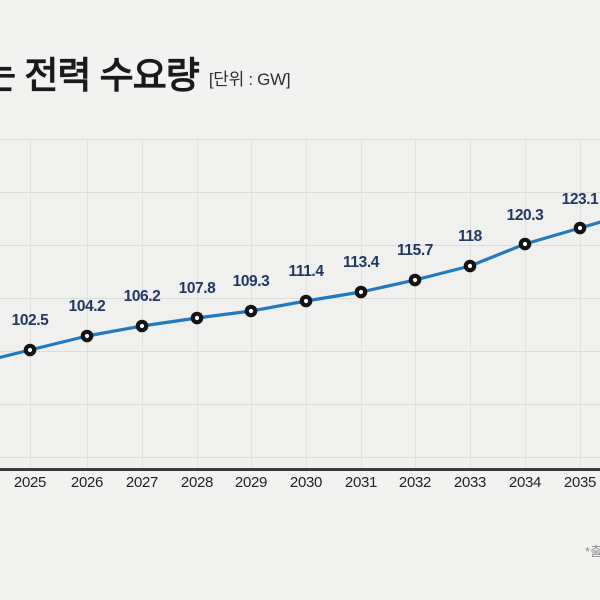  I want to click on x-axis-tick-label: 2032, so click(415, 482).